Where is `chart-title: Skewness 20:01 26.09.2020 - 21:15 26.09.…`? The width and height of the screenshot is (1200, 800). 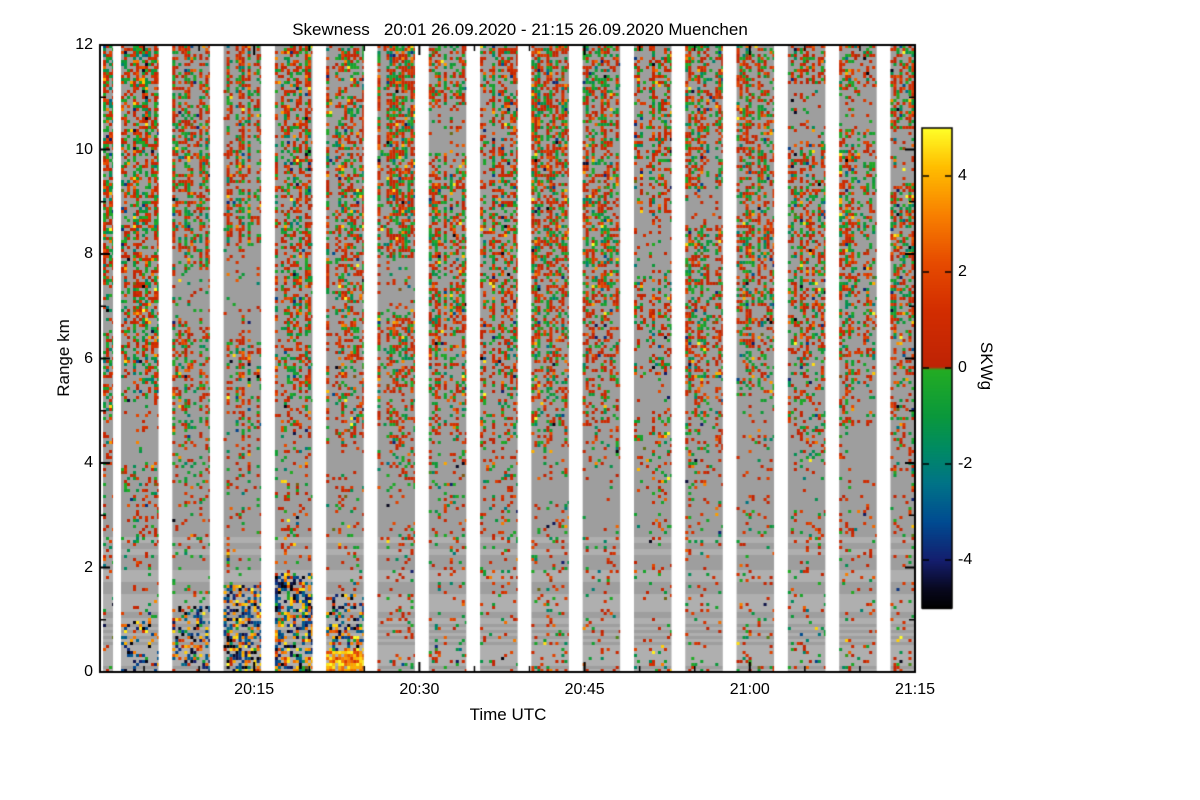
chart-title: Skewness 20:01 26.09.2020 - 21:15 26.09.… is located at coordinates (520, 29).